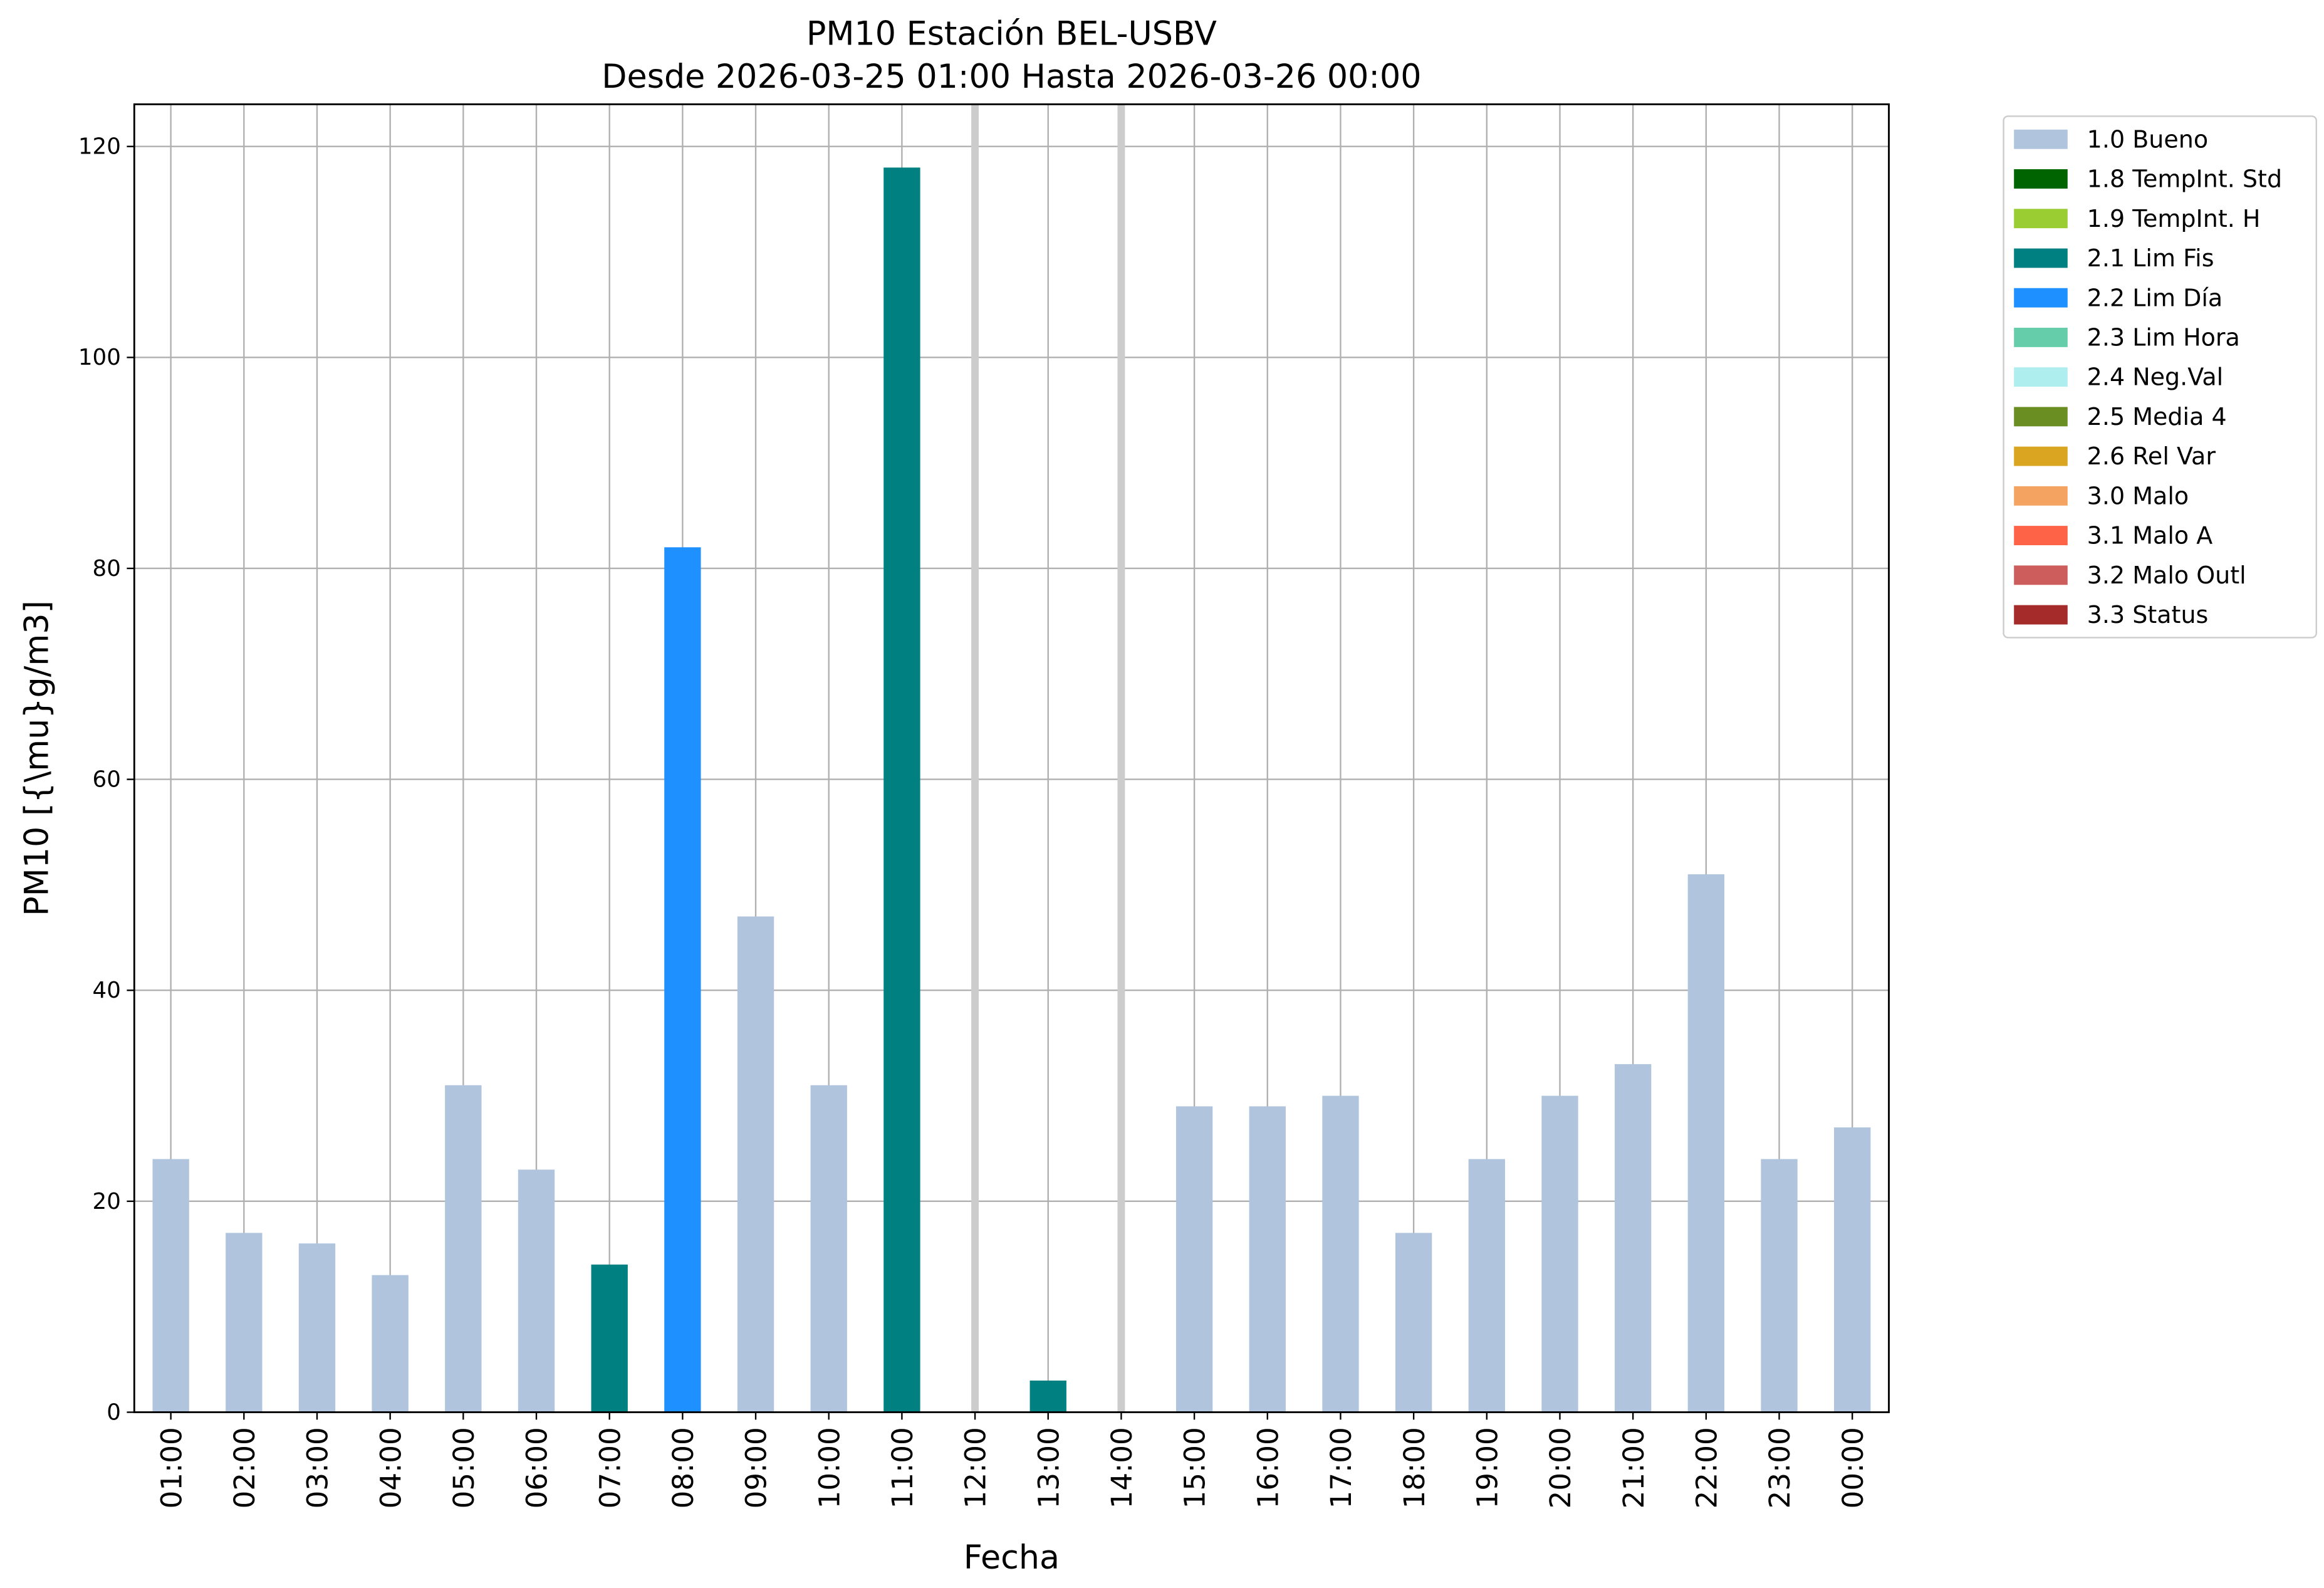 The image size is (2324, 1588). What do you see at coordinates (2163, 337) in the screenshot?
I see `legend-label: 2.3 Lim Hora` at bounding box center [2163, 337].